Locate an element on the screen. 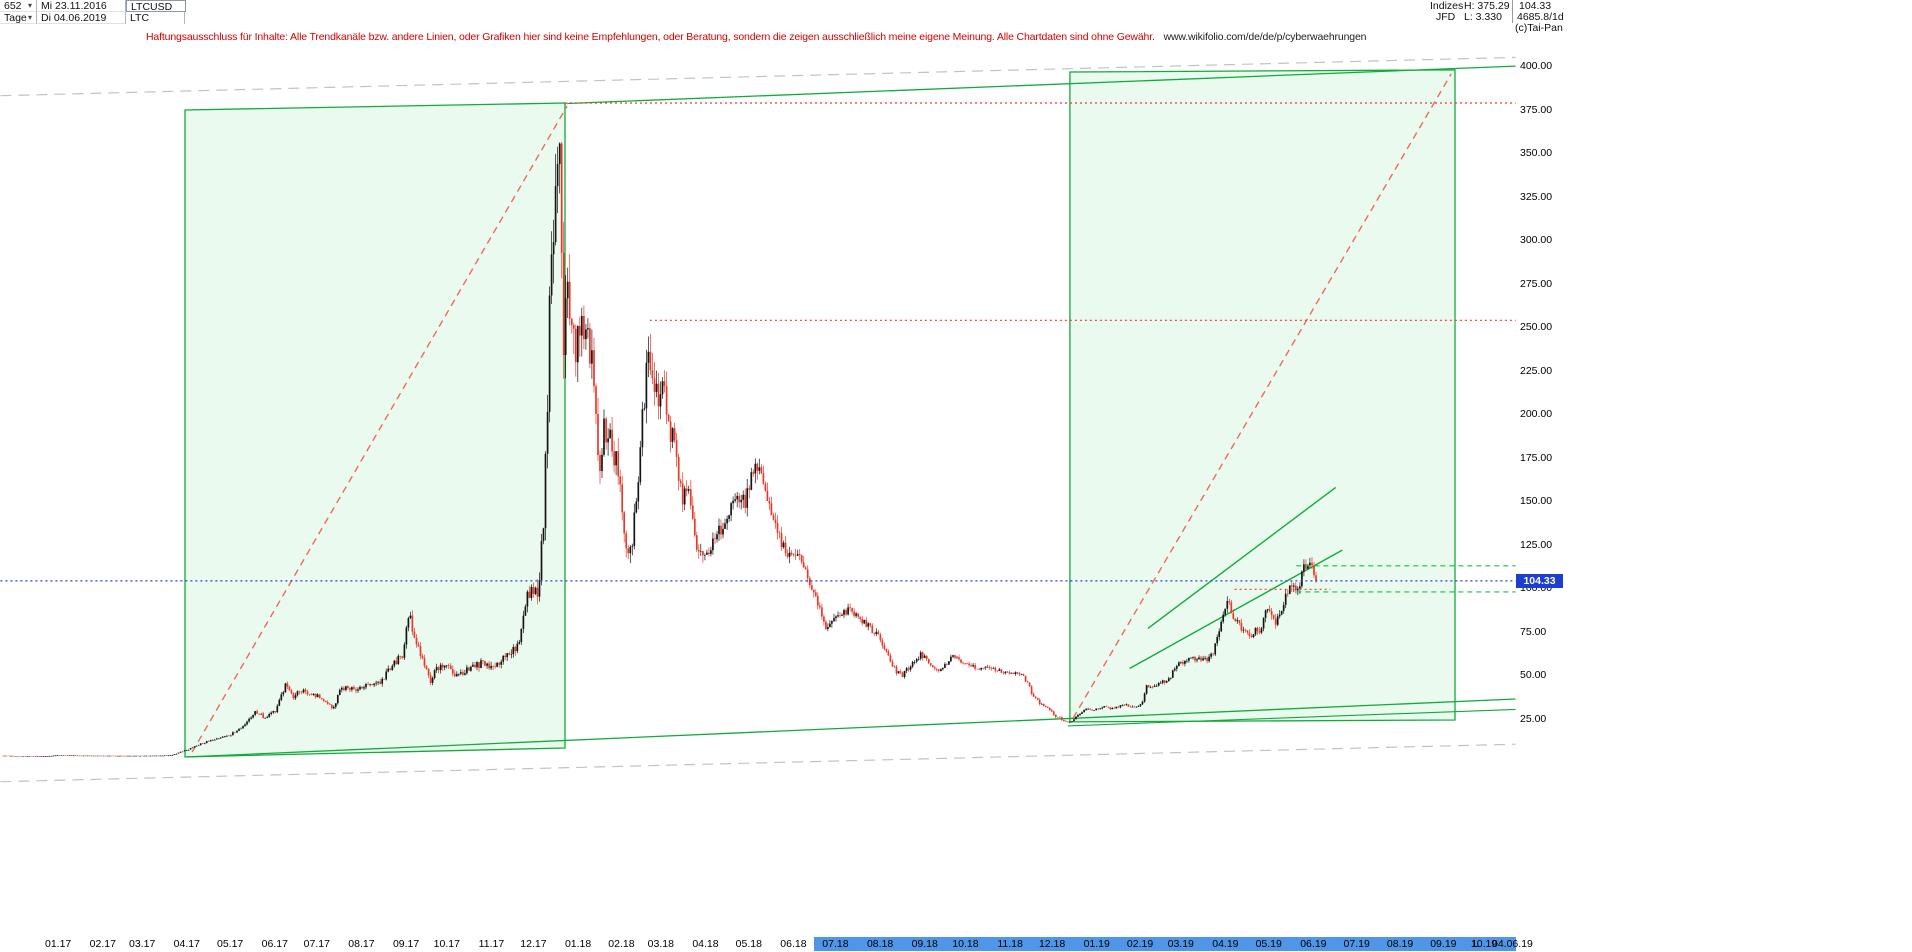 The height and width of the screenshot is (952, 1912). y-axis-label: 200.00 is located at coordinates (1536, 414).